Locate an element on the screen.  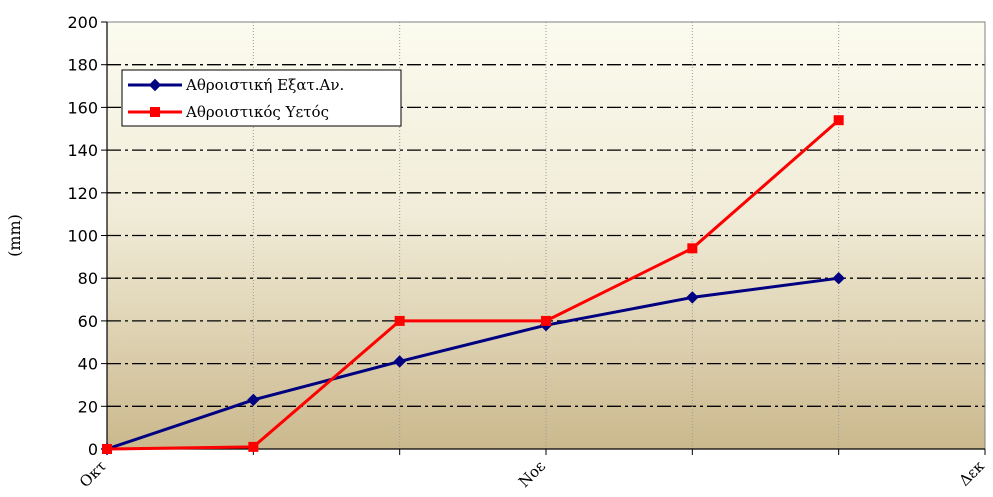
x-tick-label: Δεκ is located at coordinates (971, 473).